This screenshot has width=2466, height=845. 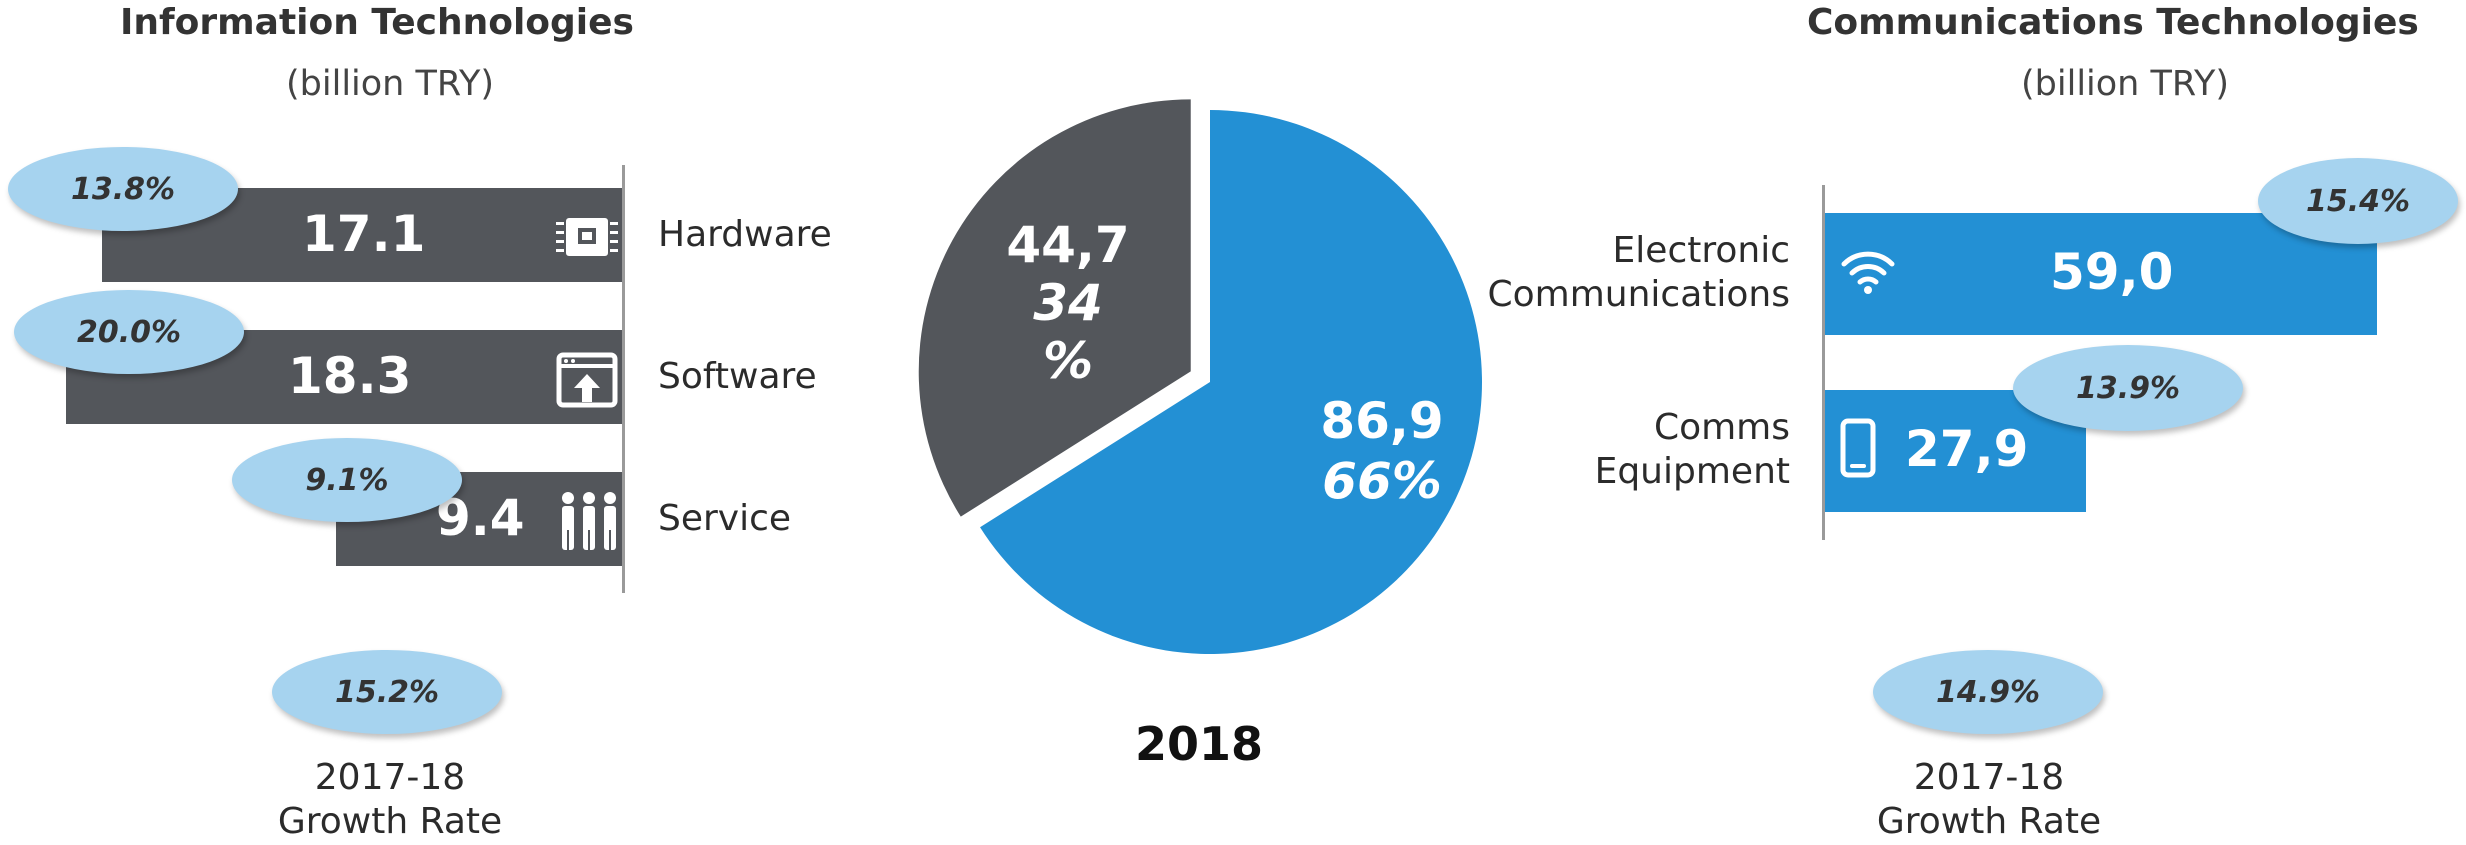 What do you see at coordinates (1068, 361) in the screenshot?
I see `pie-label-percent-sign-information: %` at bounding box center [1068, 361].